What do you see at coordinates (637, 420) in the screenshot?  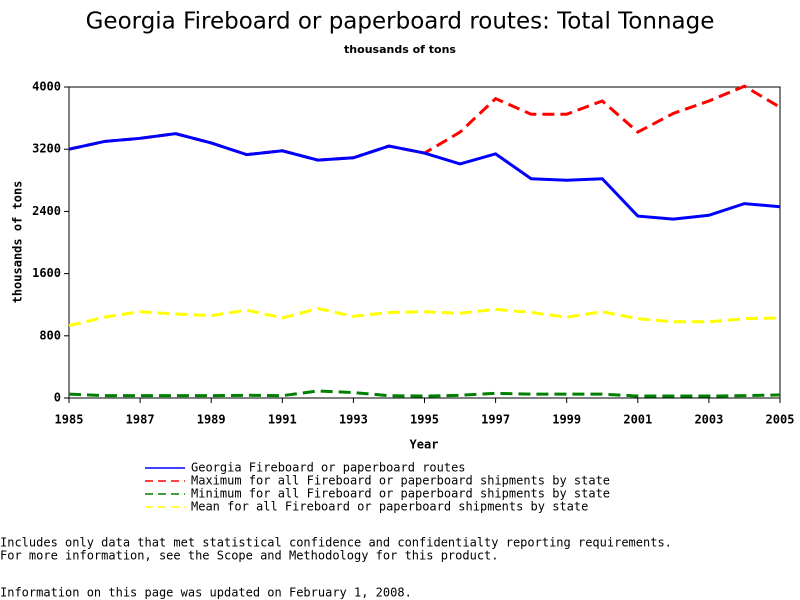 I see `x-tick-label: 2001` at bounding box center [637, 420].